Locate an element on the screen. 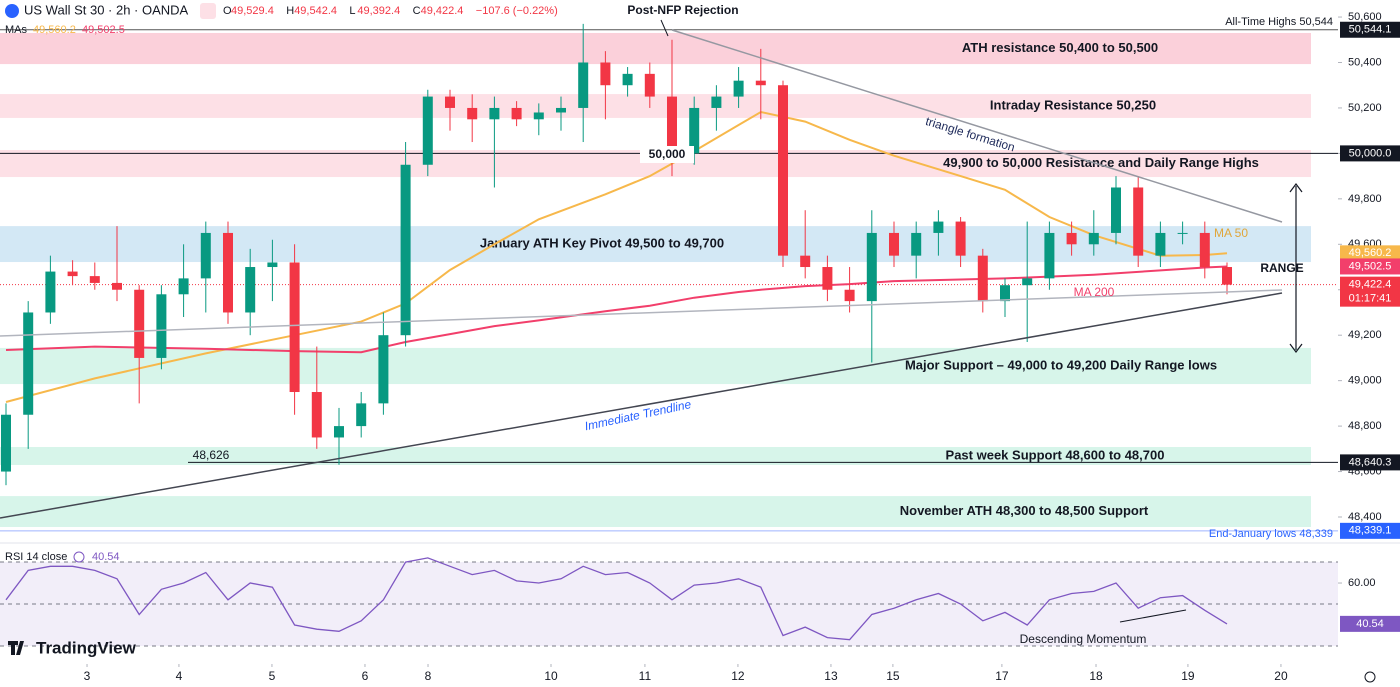 Image resolution: width=1400 pixels, height=687 pixels. change: −107.6 (−0.22%) is located at coordinates (517, 11).